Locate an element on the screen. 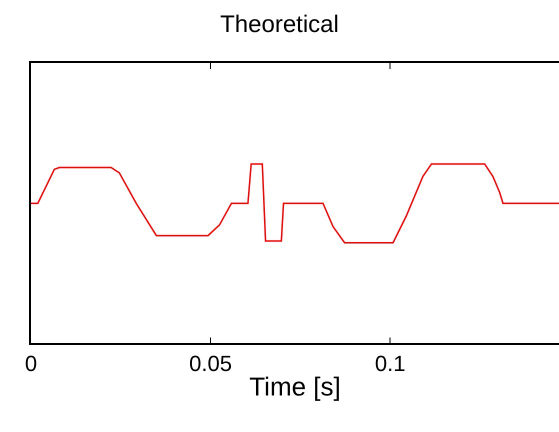 The height and width of the screenshot is (432, 559). x-axis-title: Time [s] is located at coordinates (295, 386).